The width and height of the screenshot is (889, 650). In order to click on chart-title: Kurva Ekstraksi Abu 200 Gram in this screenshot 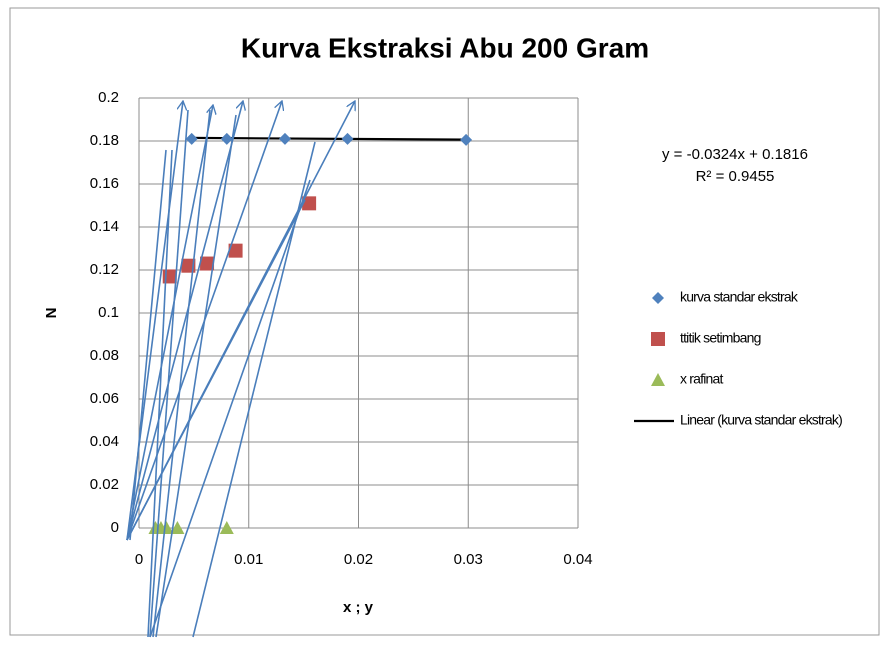, I will do `click(445, 47)`.